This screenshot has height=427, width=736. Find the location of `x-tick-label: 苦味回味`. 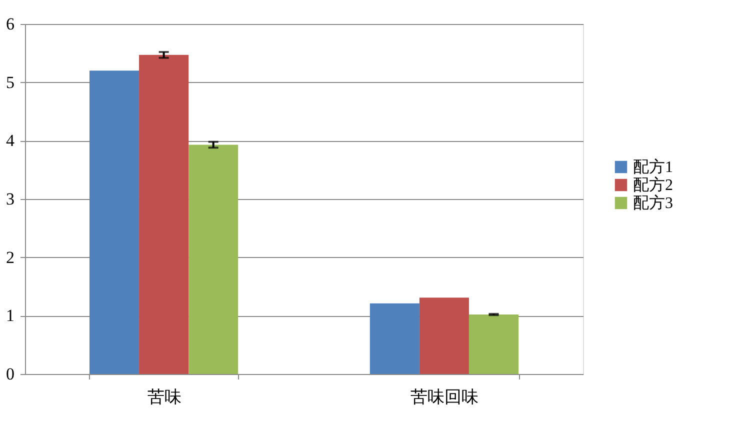

x-tick-label: 苦味回味 is located at coordinates (444, 397).